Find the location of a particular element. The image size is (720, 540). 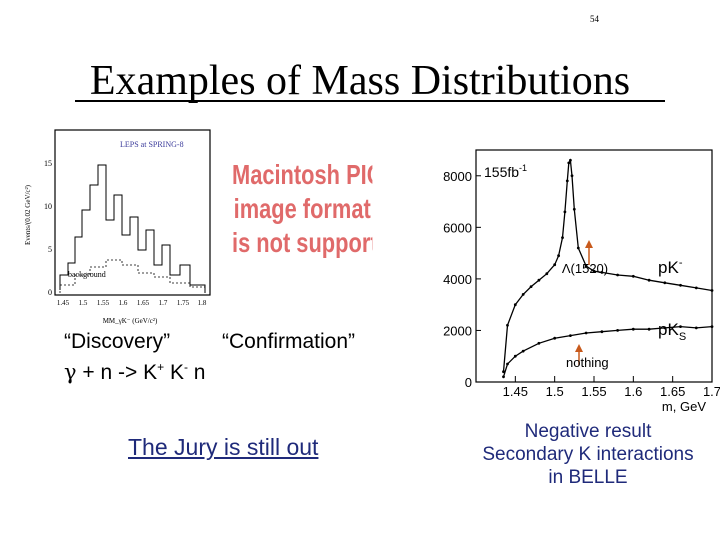

leps-xtick: 1.8 is located at coordinates (202, 303).